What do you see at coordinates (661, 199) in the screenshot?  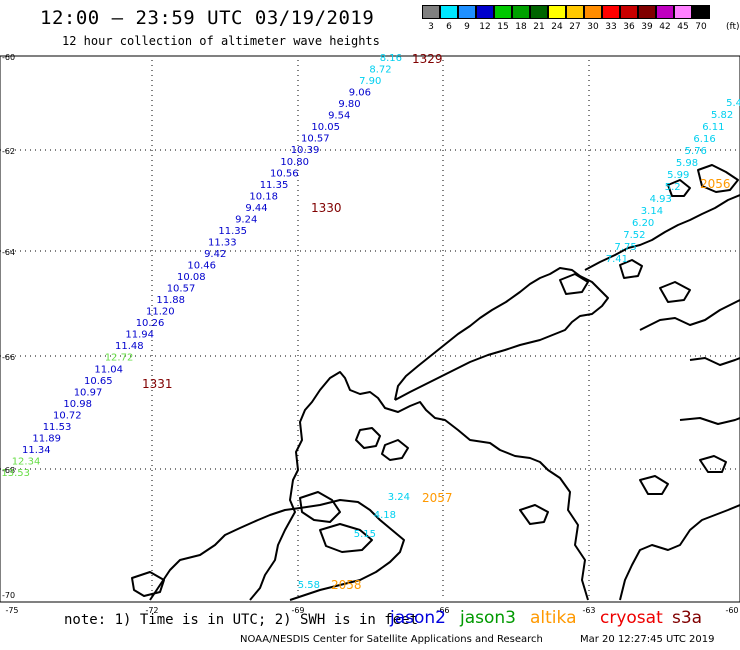 I see `wave-height-label: 4.93` at bounding box center [661, 199].